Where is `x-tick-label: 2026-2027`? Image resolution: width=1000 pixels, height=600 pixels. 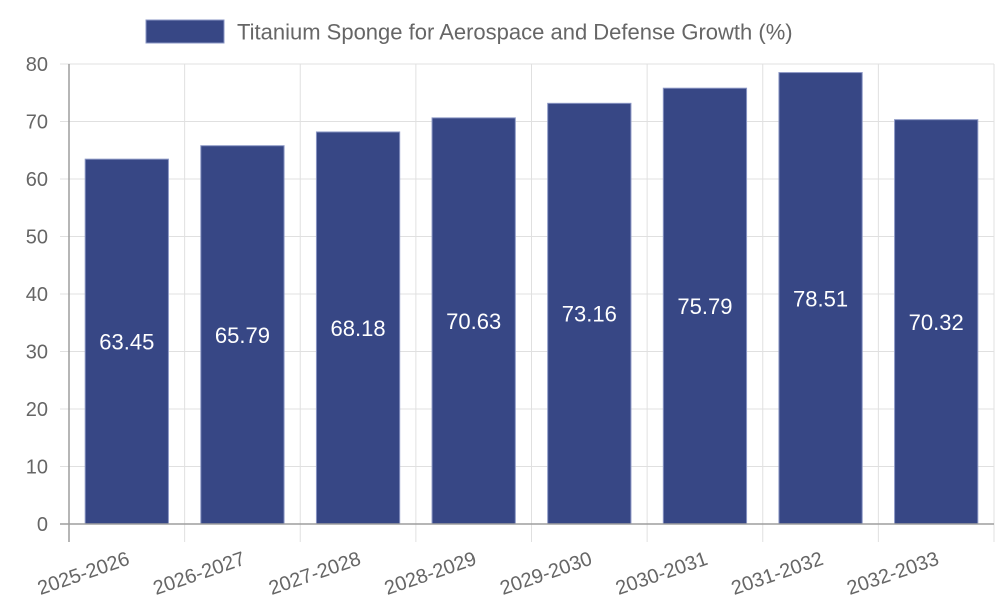 x-tick-label: 2026-2027 is located at coordinates (199, 574).